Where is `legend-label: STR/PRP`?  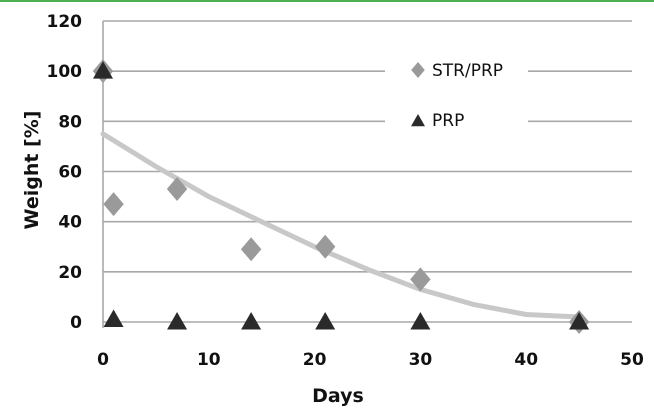
legend-label: STR/PRP is located at coordinates (467, 71).